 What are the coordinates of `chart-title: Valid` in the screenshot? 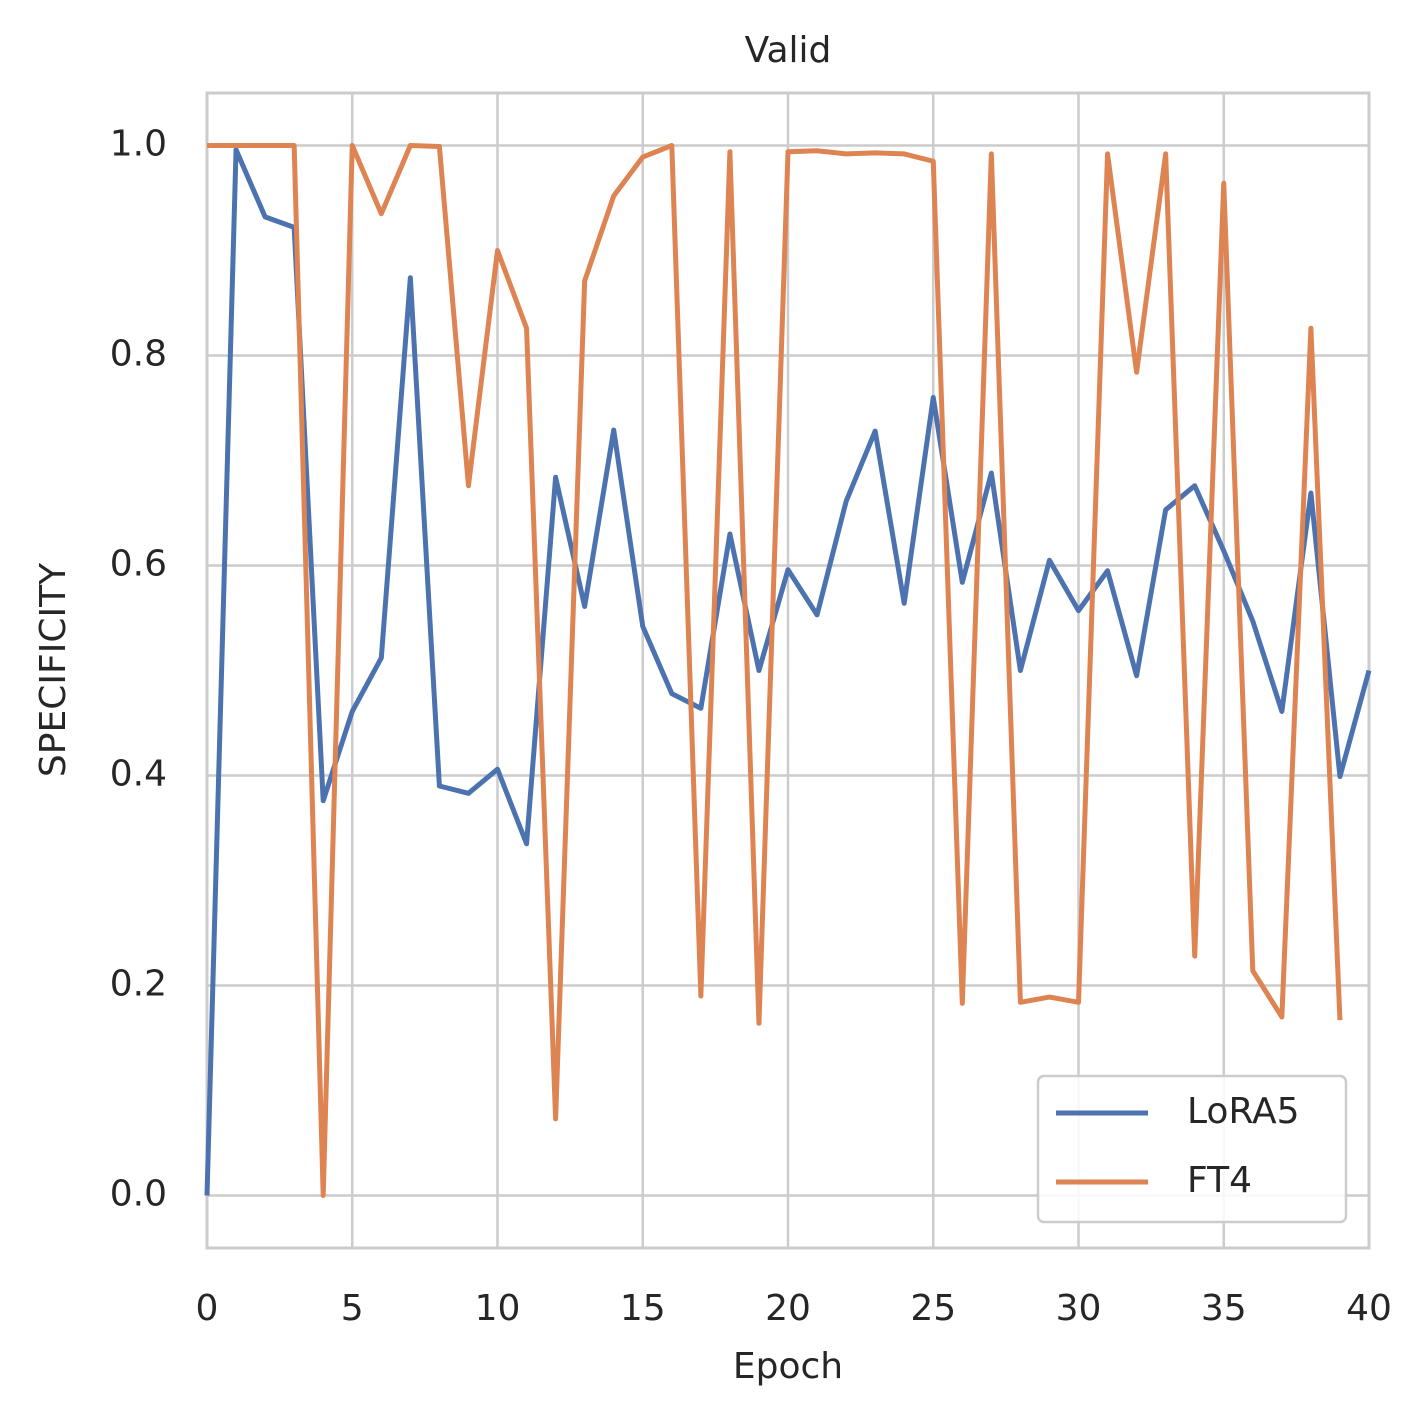 It's located at (788, 50).